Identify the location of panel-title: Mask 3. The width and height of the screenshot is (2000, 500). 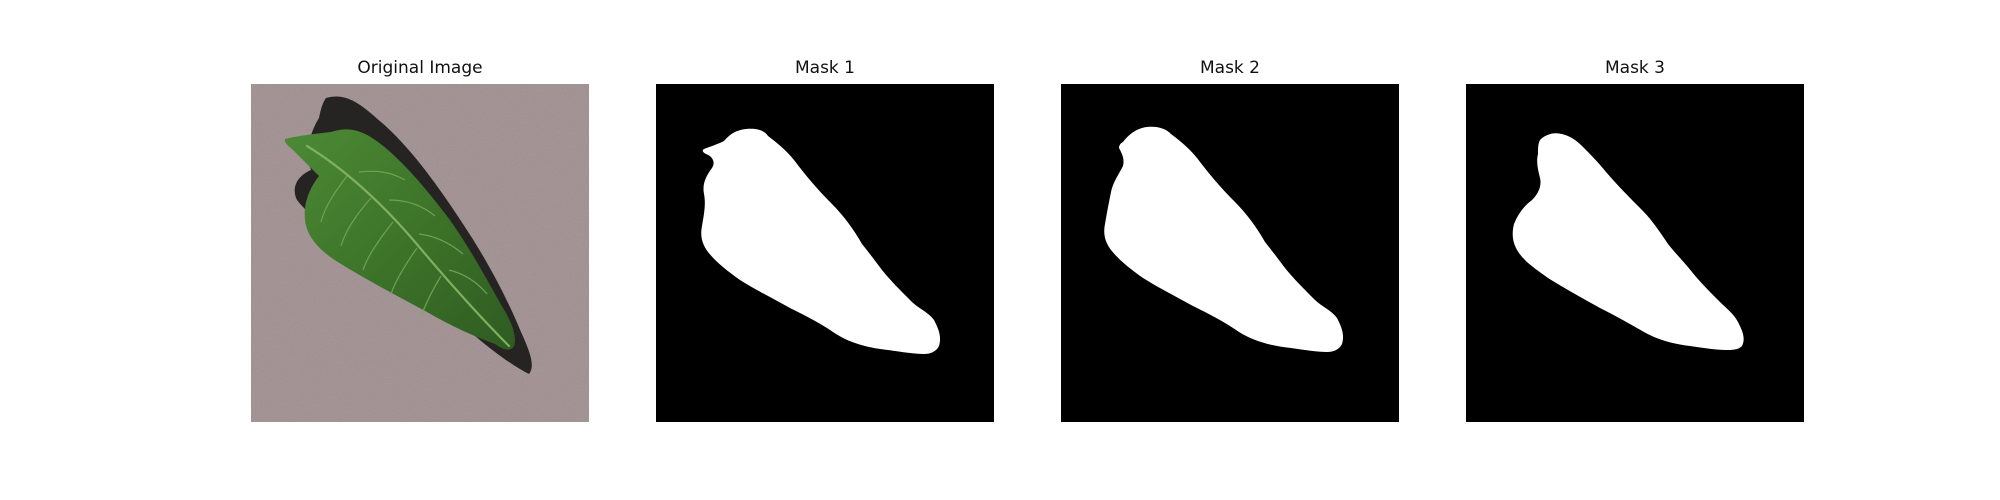
(1634, 68).